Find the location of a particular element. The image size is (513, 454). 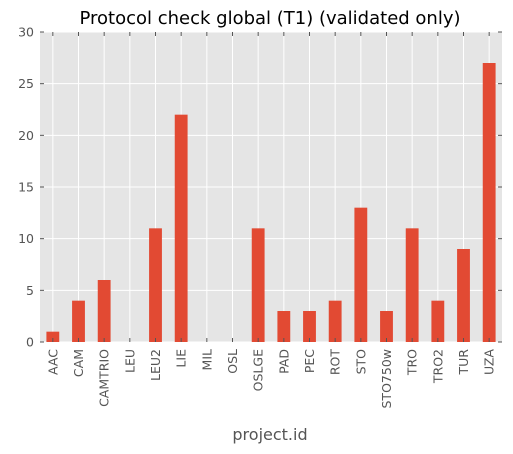

x-tick-label: ROT is located at coordinates (335, 362).